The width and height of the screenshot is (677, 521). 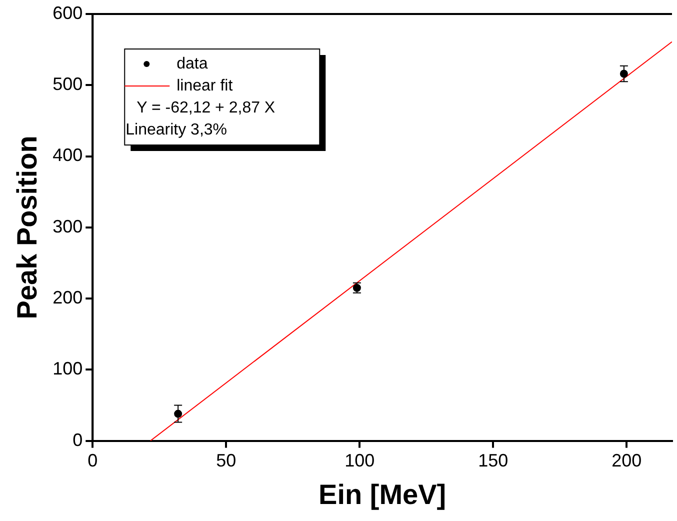 I want to click on x-tick-label: 100, so click(x=359, y=460).